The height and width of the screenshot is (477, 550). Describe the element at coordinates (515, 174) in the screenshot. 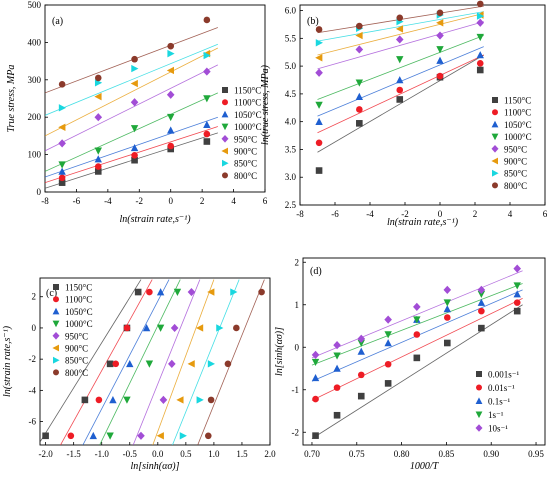

I see `legend-label: 850°C` at that location.